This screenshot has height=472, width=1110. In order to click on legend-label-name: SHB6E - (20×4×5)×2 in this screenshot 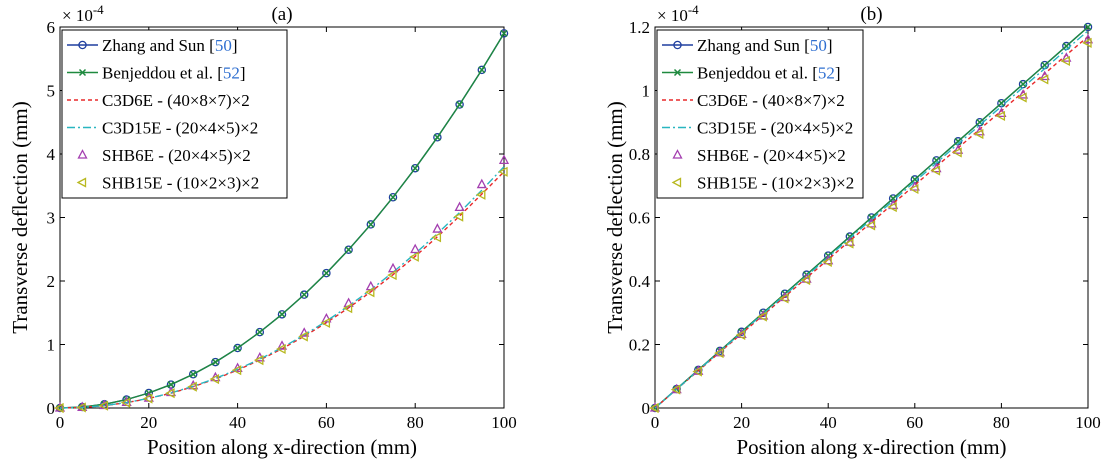, I will do `click(176, 155)`.